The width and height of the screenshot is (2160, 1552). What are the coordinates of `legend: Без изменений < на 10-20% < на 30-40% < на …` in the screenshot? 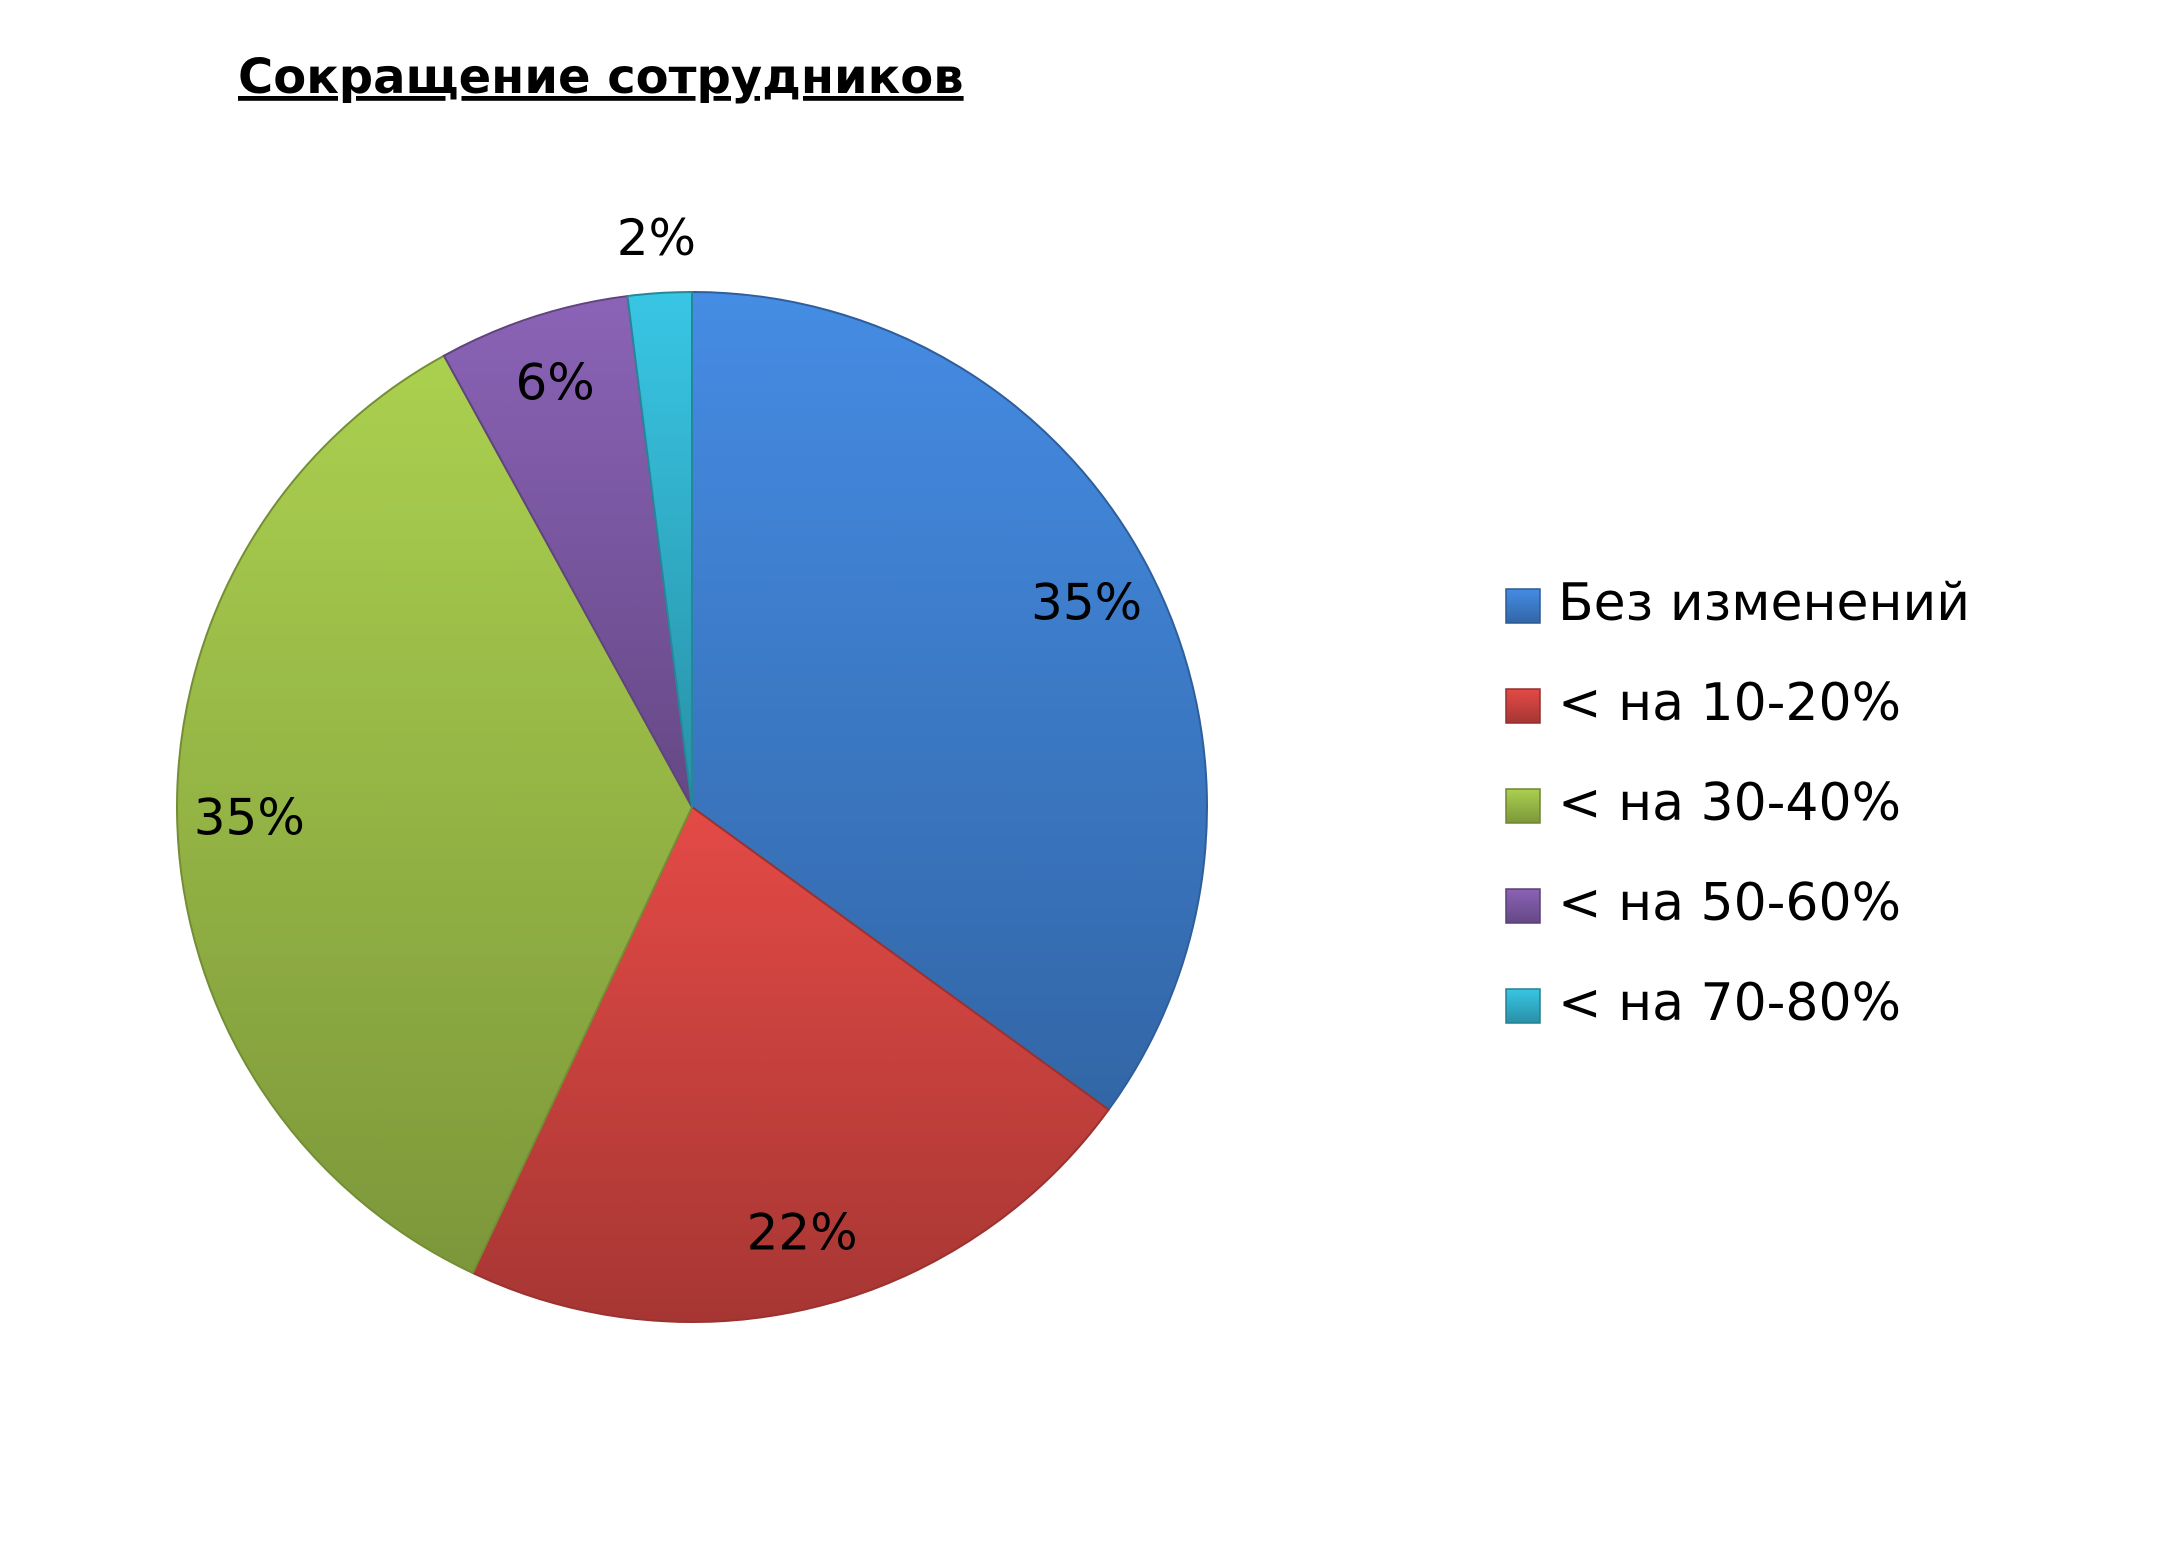 It's located at (1737, 803).